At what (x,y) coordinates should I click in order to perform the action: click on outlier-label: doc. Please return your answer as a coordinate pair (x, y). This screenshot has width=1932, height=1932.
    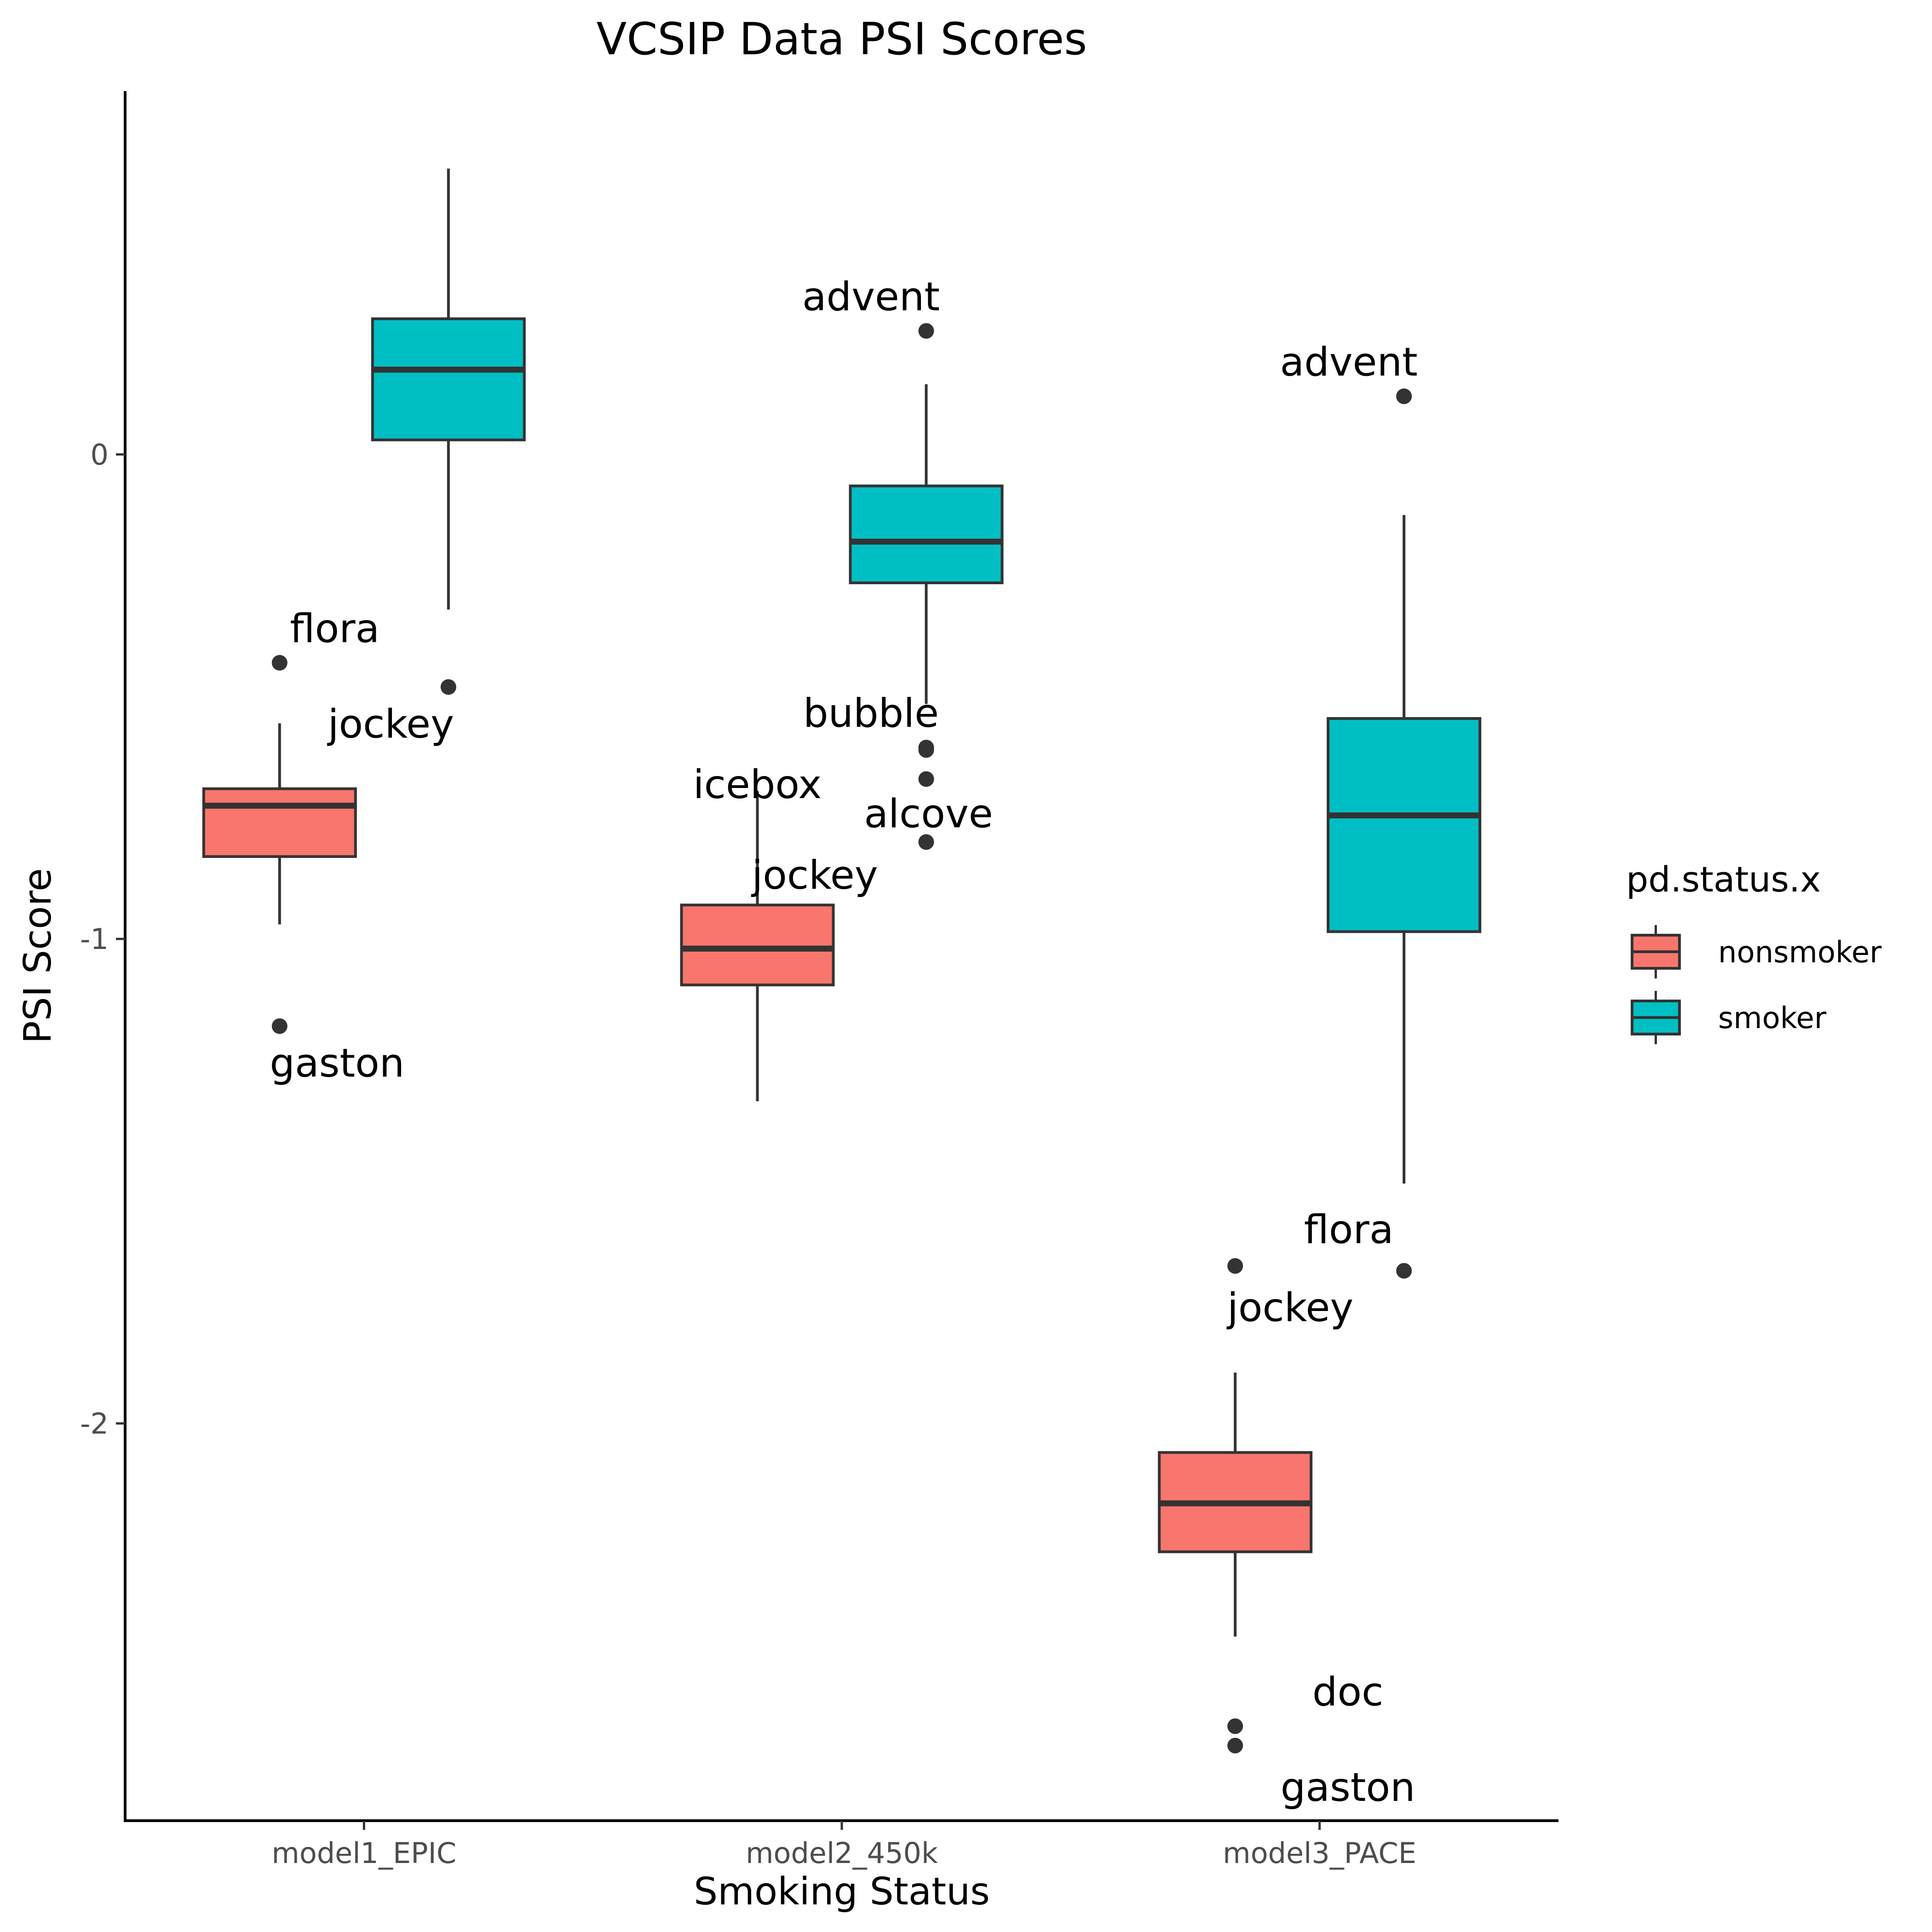
    Looking at the image, I should click on (1348, 1692).